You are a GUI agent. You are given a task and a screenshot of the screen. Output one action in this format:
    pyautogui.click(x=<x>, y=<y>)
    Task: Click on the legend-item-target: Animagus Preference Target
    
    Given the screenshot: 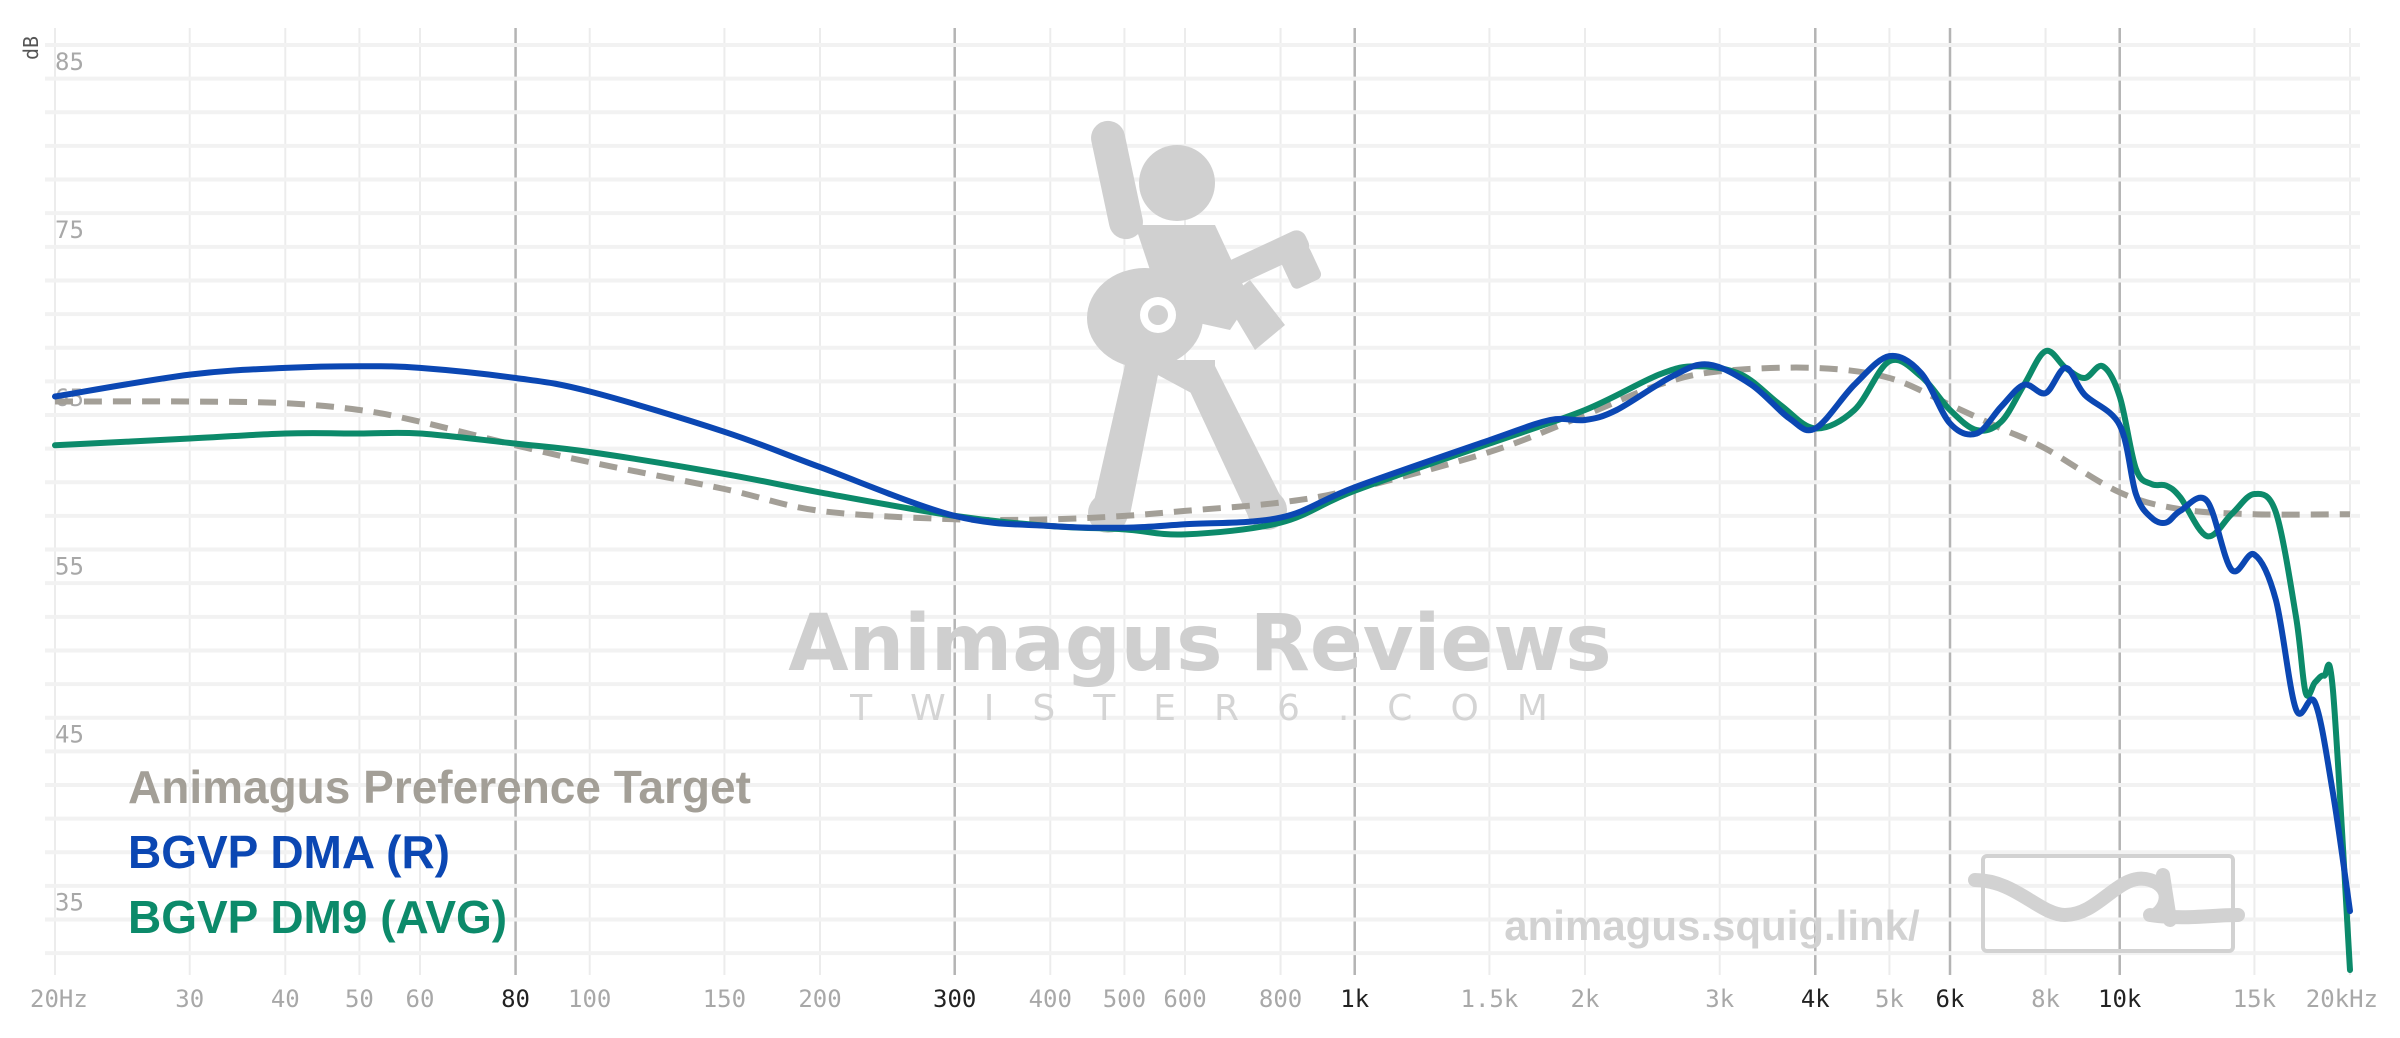 What is the action you would take?
    pyautogui.click(x=439, y=787)
    